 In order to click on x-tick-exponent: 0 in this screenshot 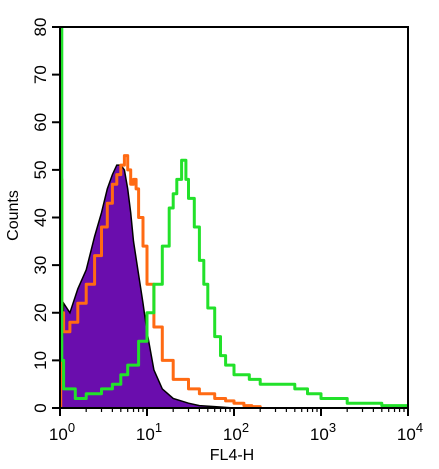, I will do `click(71, 427)`.